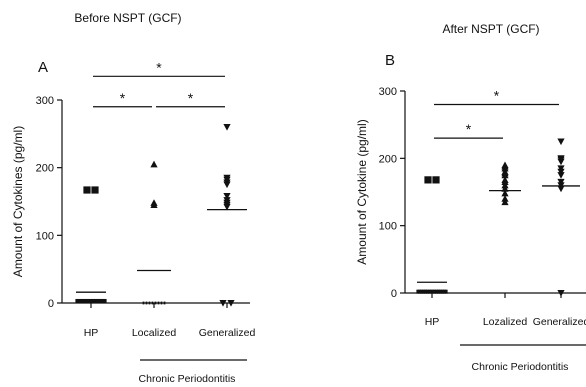  Describe the element at coordinates (390, 60) in the screenshot. I see `panel-label: B` at that location.